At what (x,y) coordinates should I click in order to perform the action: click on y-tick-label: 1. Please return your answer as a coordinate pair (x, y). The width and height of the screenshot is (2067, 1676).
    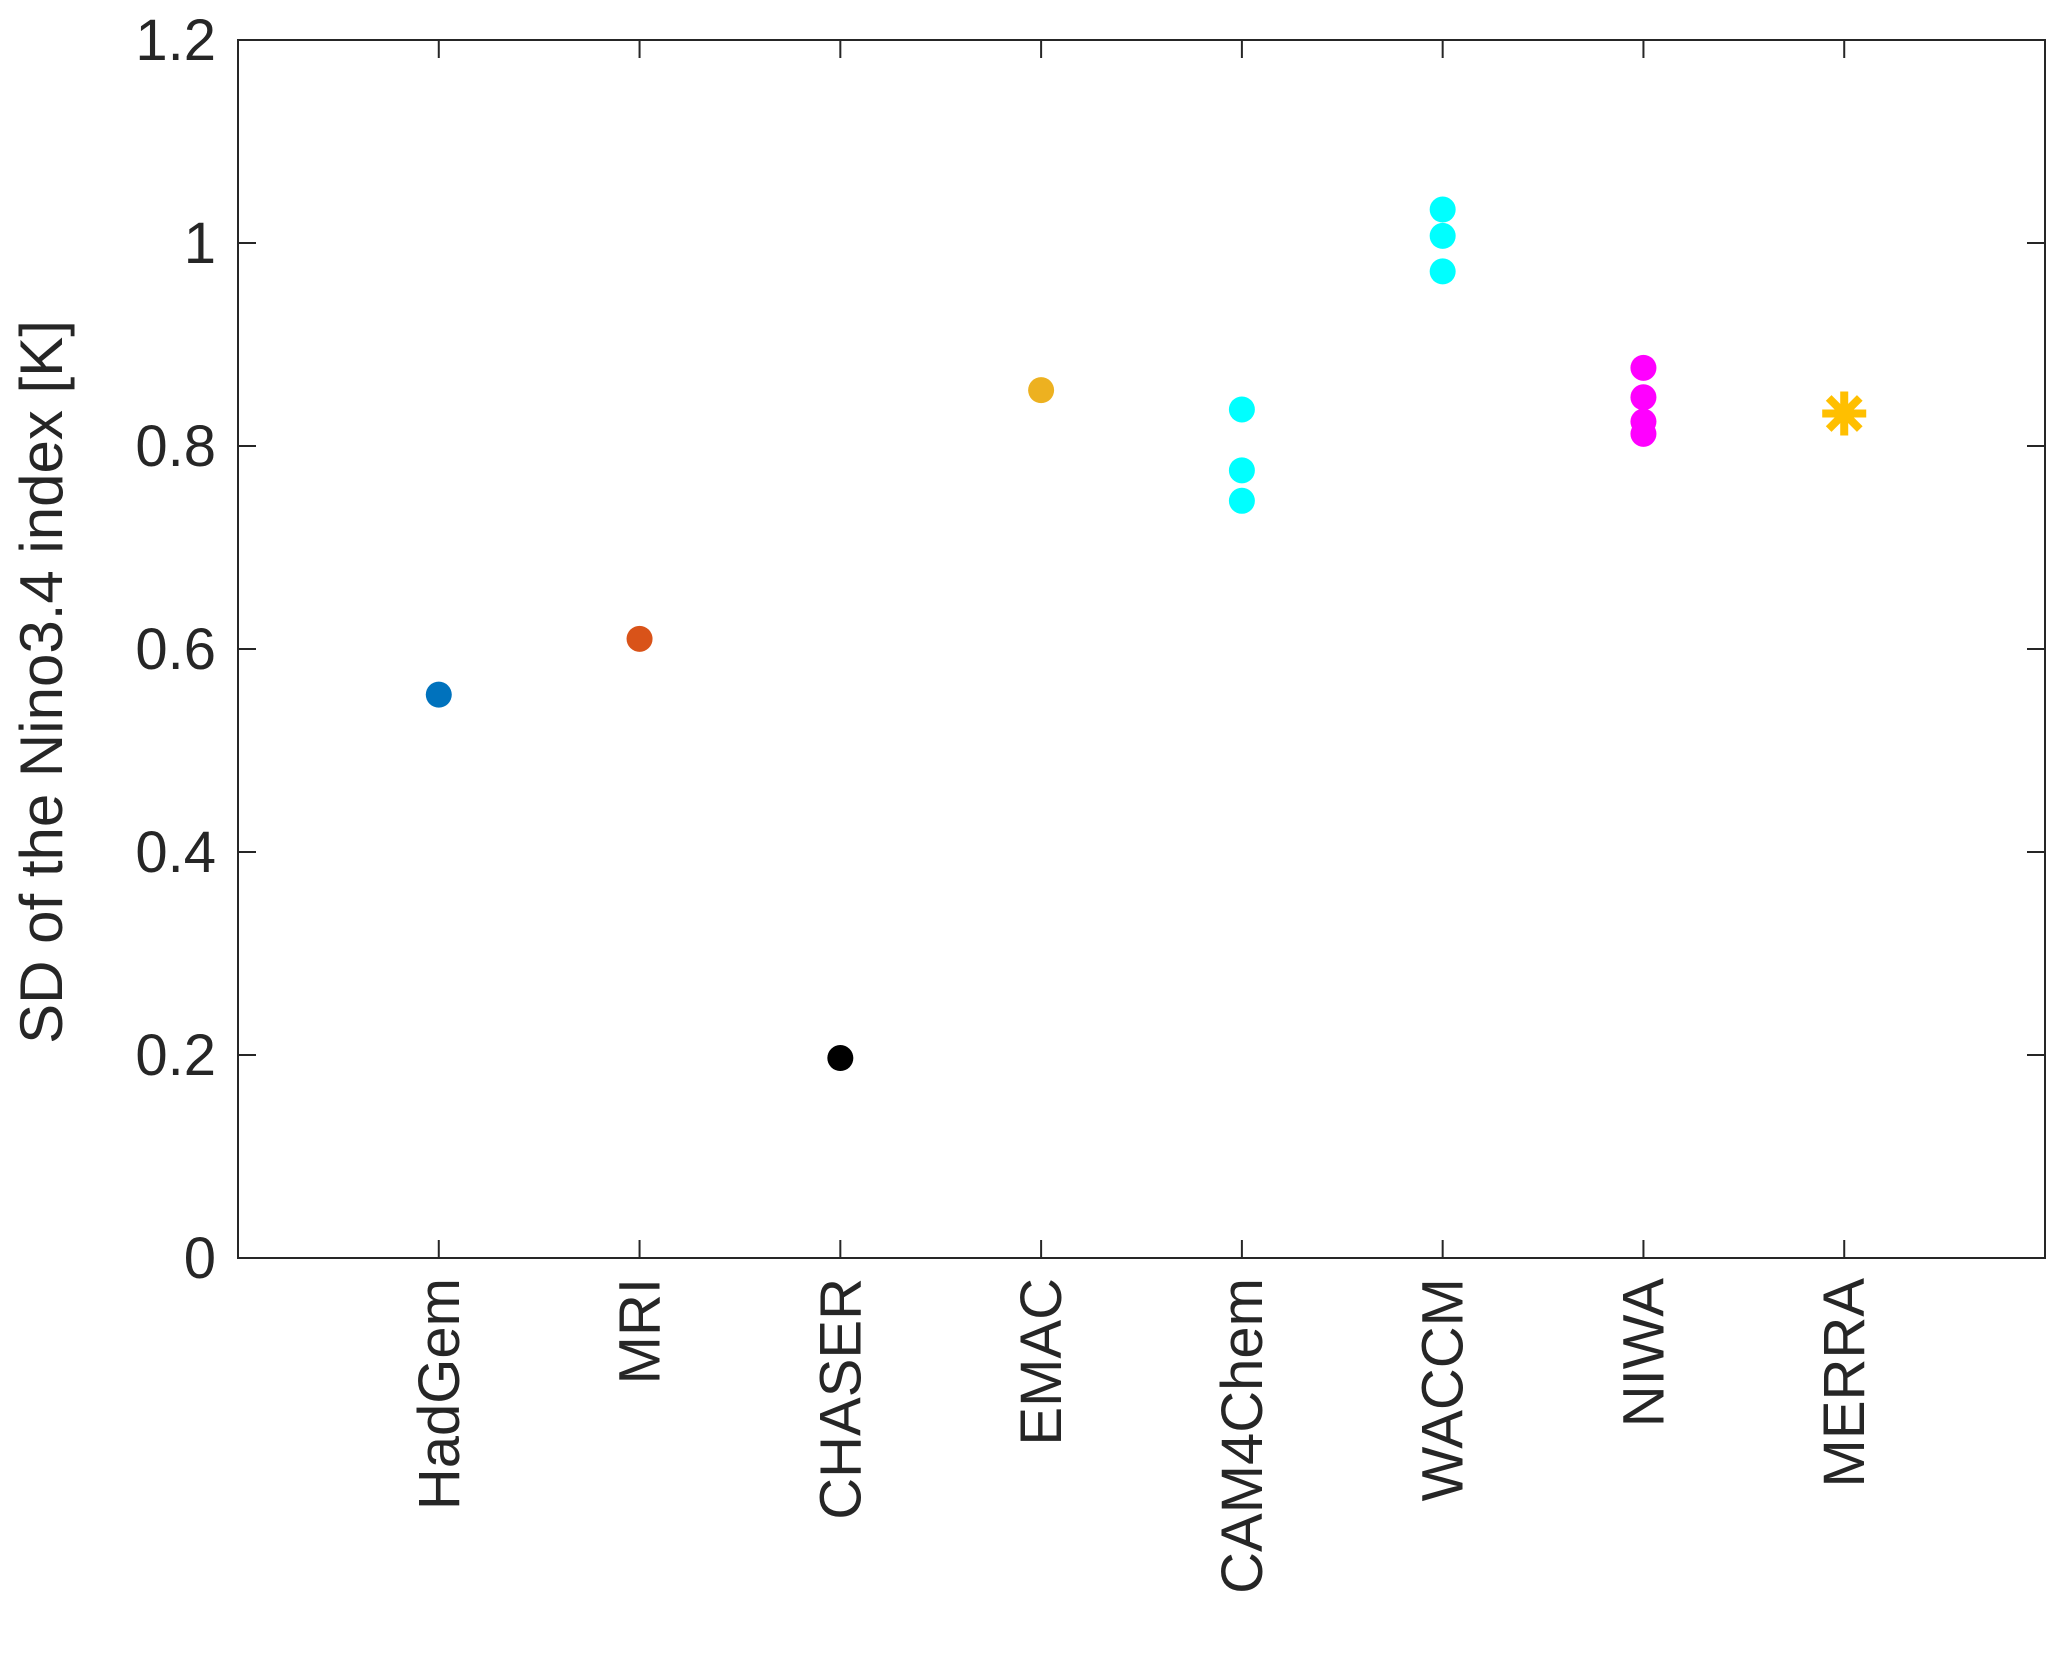
    Looking at the image, I should click on (200, 243).